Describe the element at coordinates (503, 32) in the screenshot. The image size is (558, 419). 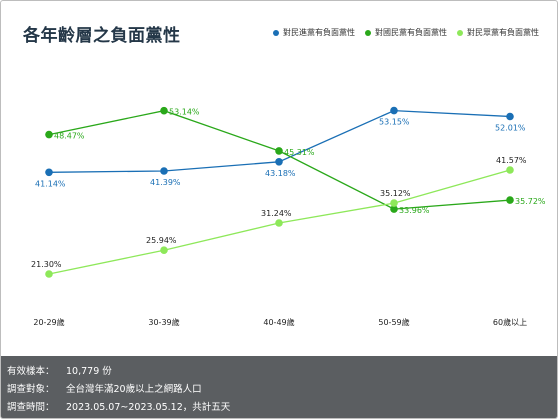
I see `legend-label-tpp: 對民眾黨有負面黨性` at that location.